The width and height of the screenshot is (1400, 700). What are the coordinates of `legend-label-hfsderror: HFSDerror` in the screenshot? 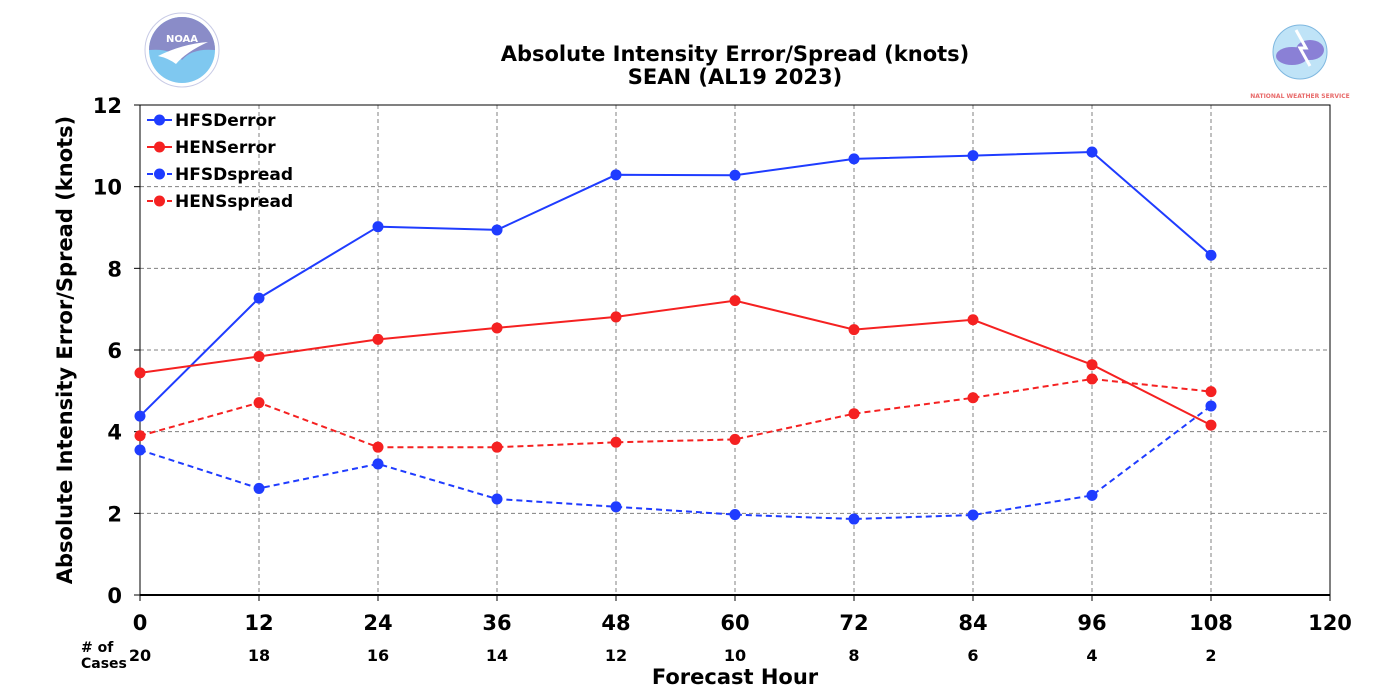 It's located at (225, 121).